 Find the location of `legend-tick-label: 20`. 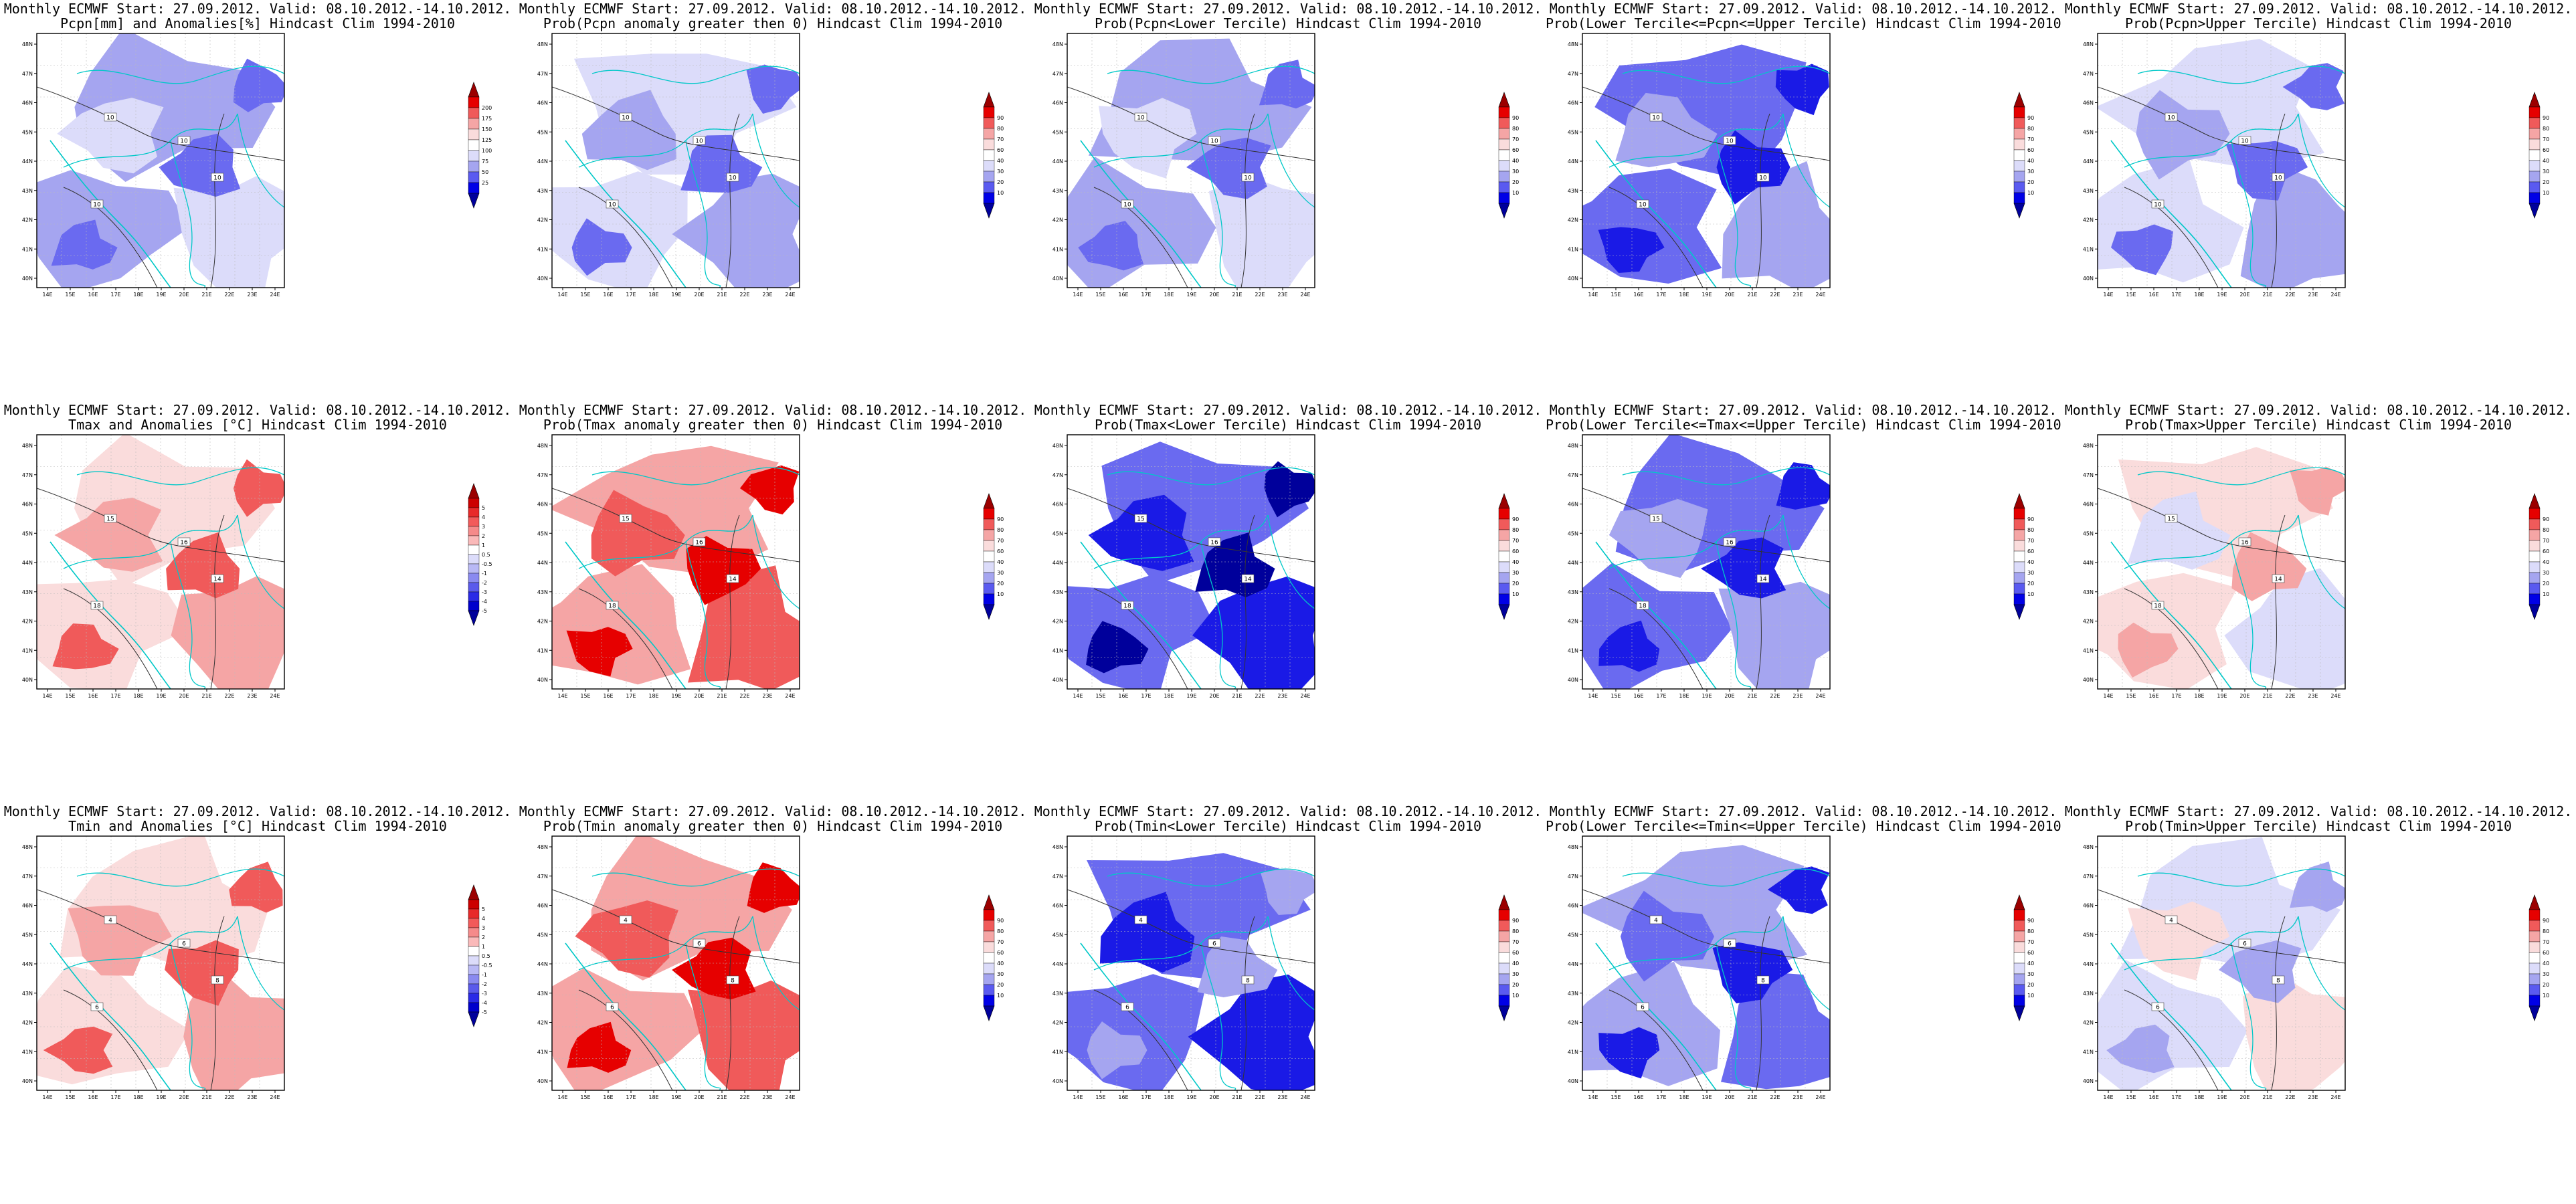

legend-tick-label: 20 is located at coordinates (1000, 985).